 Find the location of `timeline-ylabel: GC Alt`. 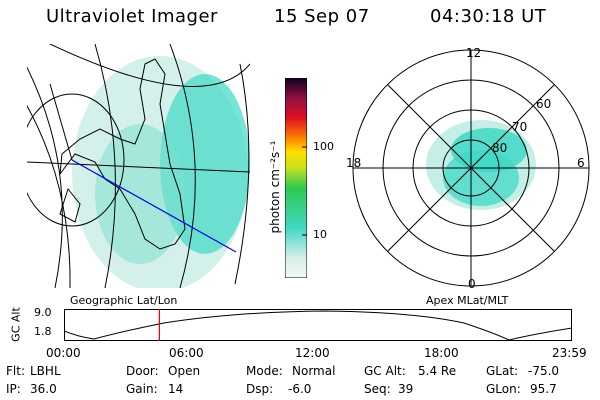

timeline-ylabel: GC Alt is located at coordinates (16, 324).